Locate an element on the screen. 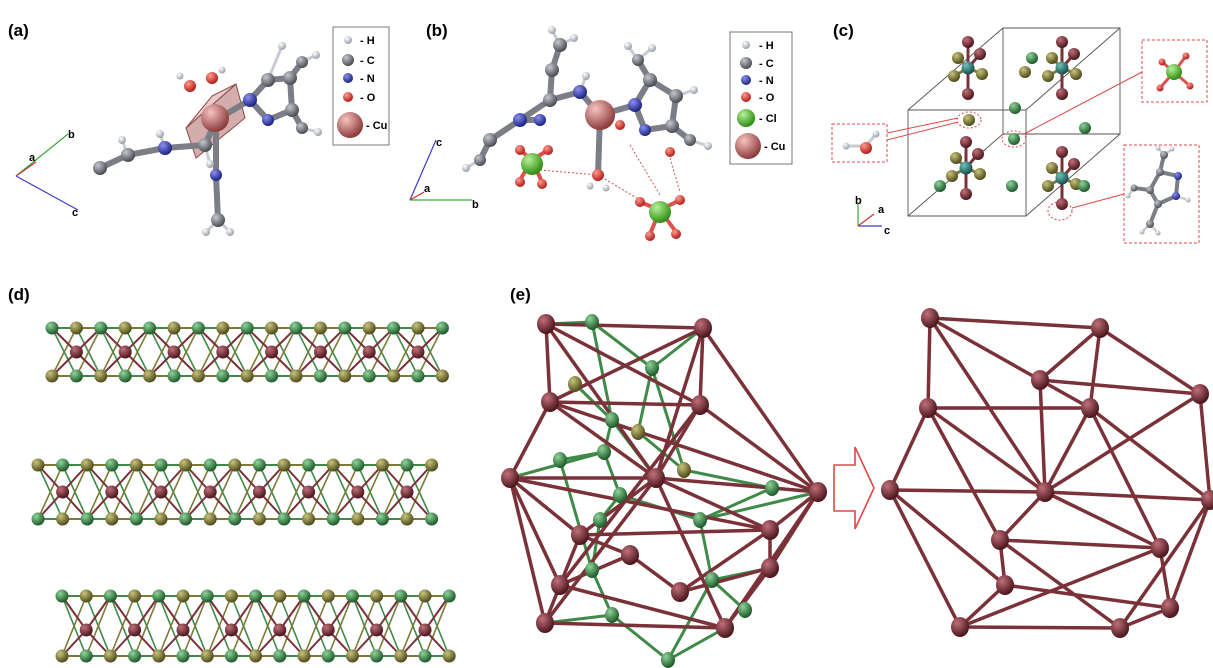 The image size is (1213, 668). panel-b-structure: c a b is located at coordinates (601, 133).